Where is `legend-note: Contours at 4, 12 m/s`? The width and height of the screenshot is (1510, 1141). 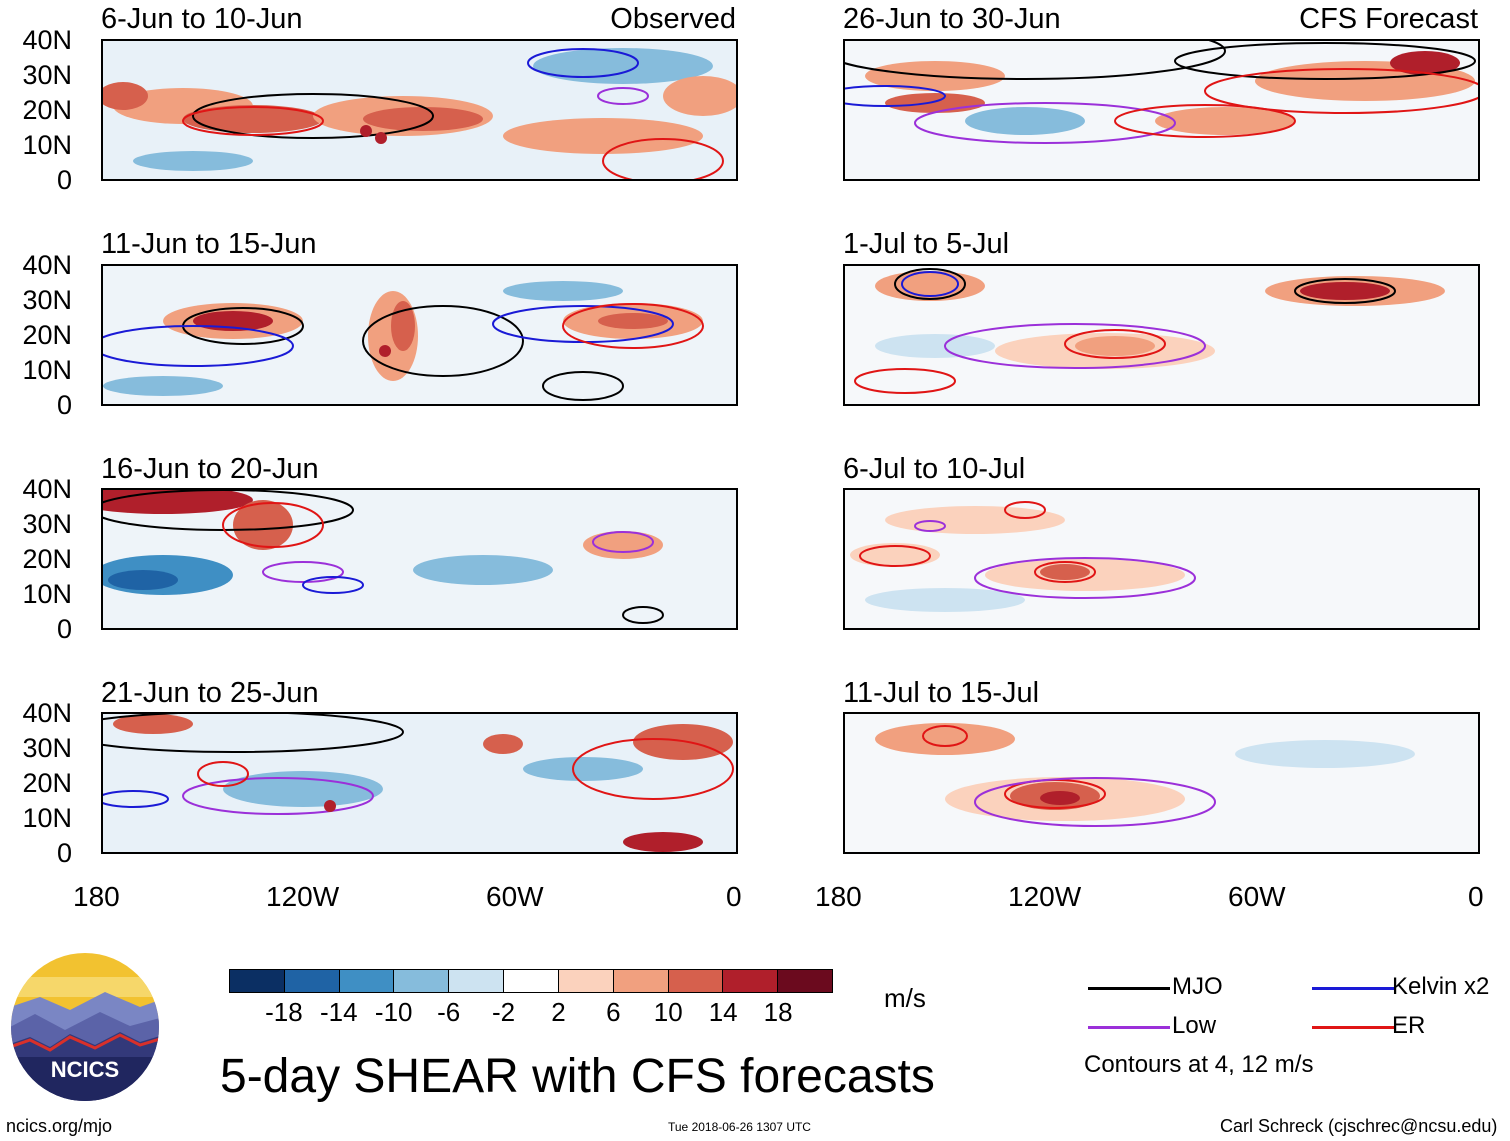
legend-note: Contours at 4, 12 m/s is located at coordinates (1199, 1064).